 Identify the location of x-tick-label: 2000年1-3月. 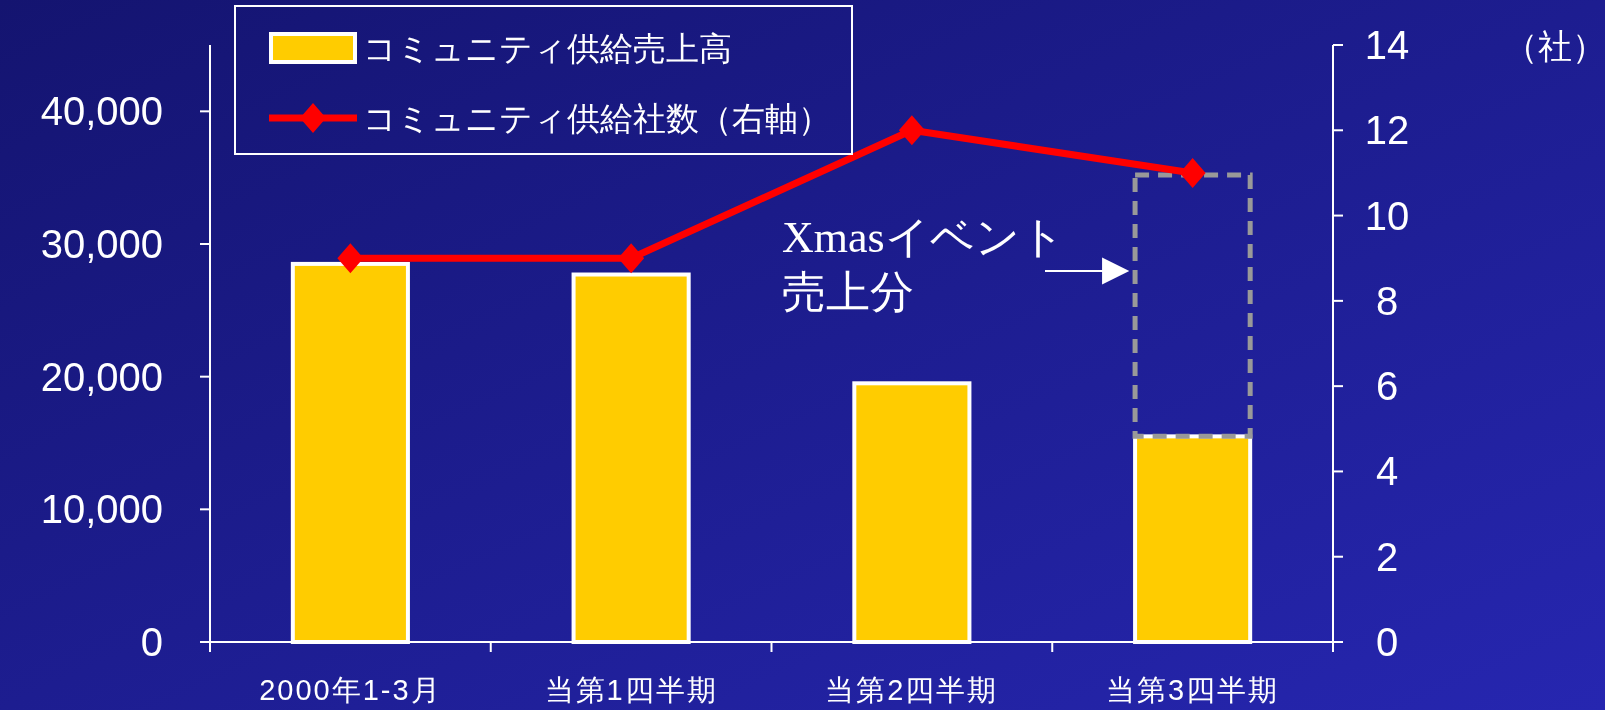
(350, 690).